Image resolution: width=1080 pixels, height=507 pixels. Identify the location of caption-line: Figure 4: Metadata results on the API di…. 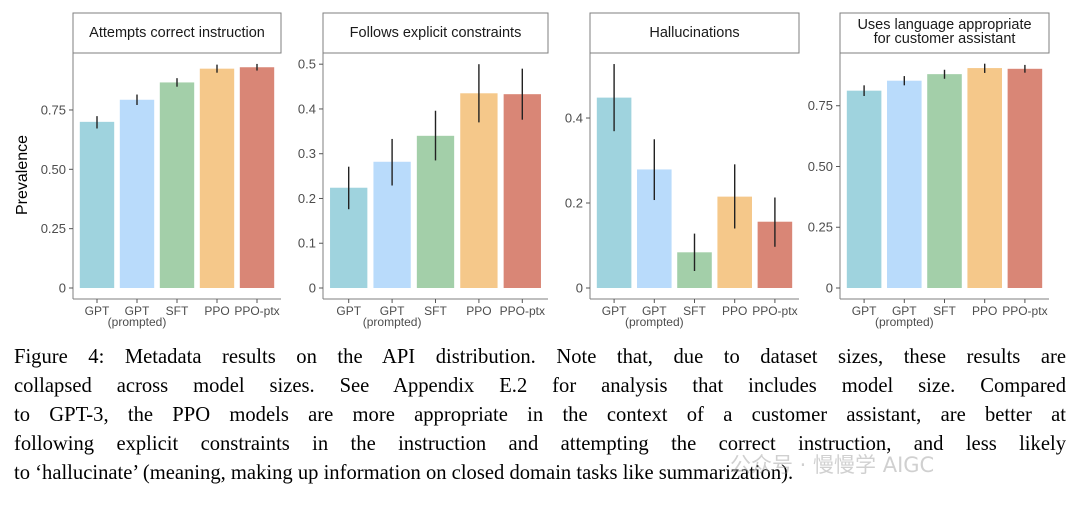
(540, 357).